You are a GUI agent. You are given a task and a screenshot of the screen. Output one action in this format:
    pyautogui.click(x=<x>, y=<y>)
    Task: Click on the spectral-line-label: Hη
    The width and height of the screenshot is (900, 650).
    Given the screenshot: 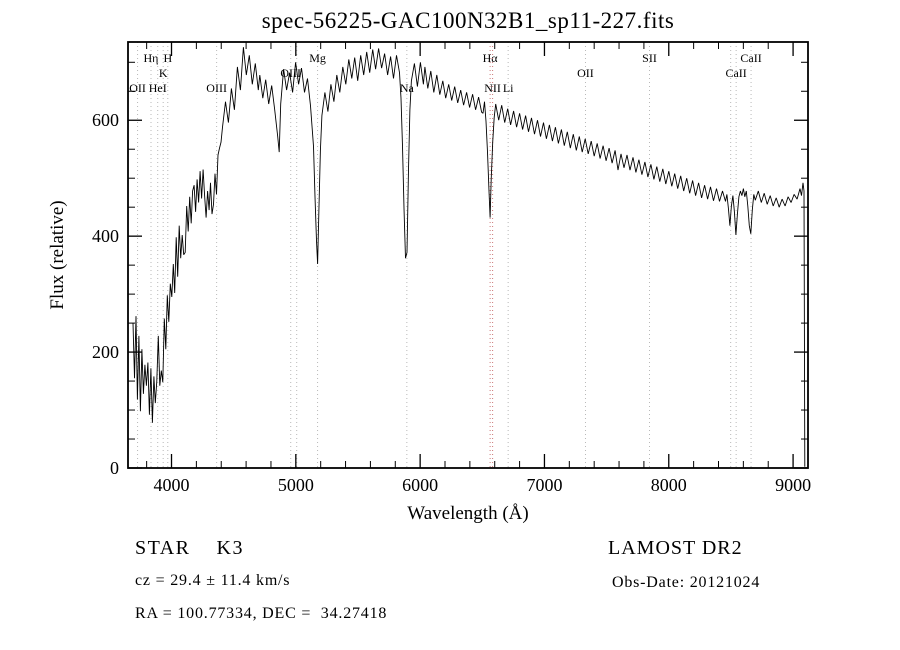 What is the action you would take?
    pyautogui.click(x=151, y=58)
    